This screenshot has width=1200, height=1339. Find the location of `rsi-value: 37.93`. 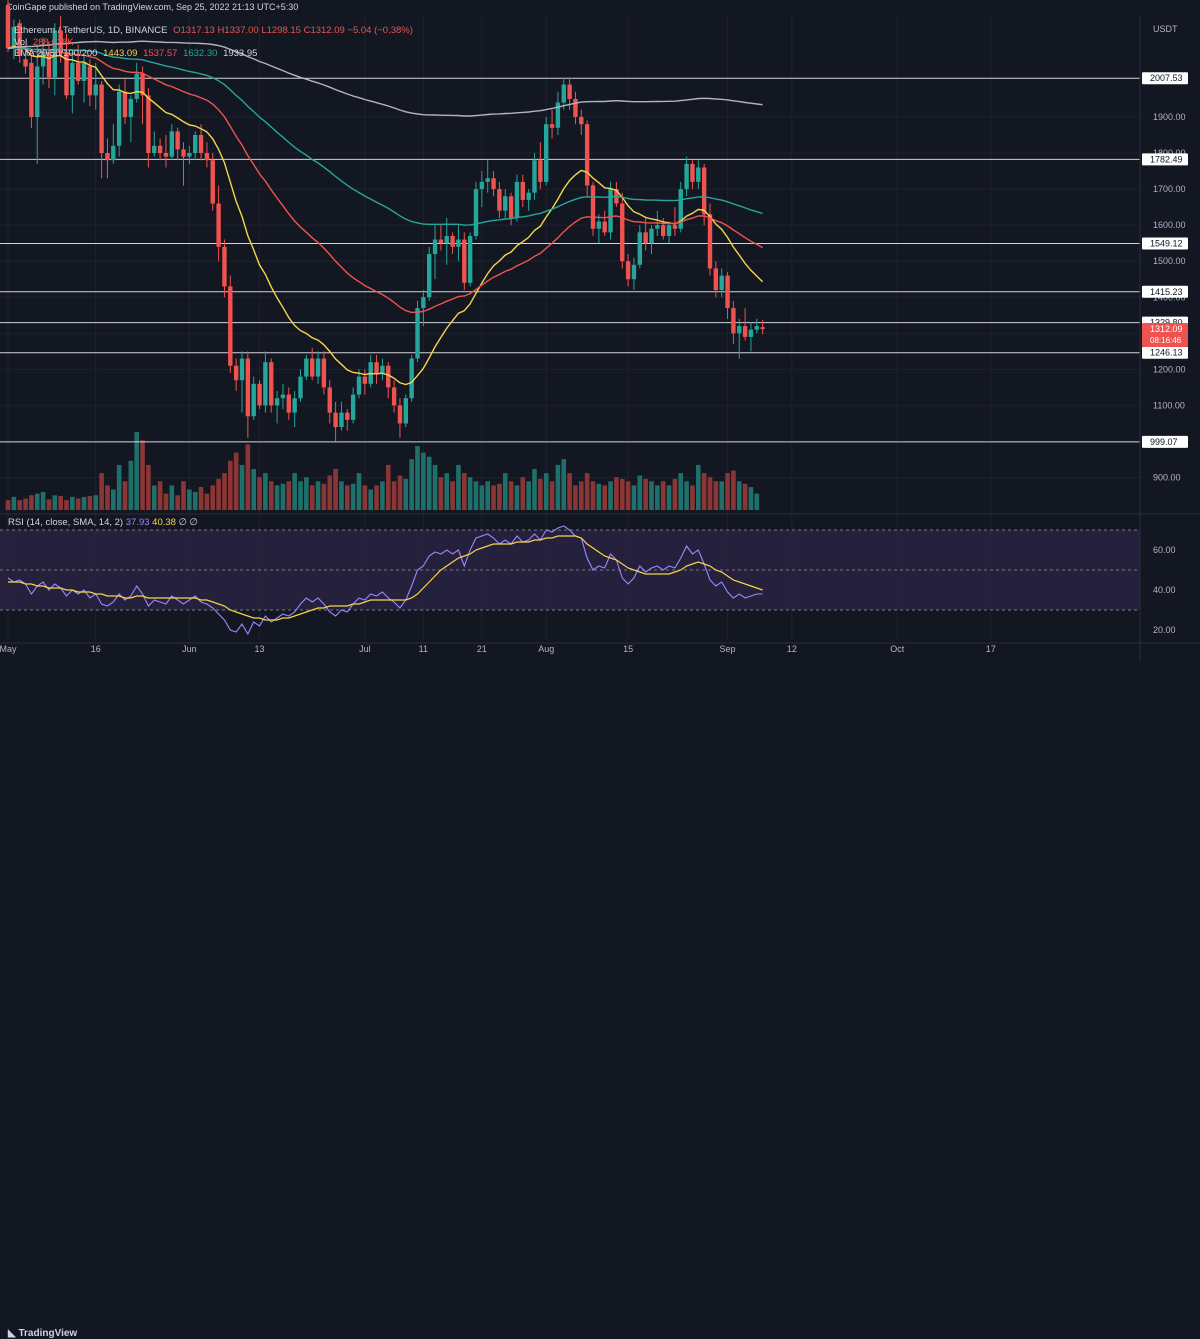

rsi-value: 37.93 is located at coordinates (137, 522).